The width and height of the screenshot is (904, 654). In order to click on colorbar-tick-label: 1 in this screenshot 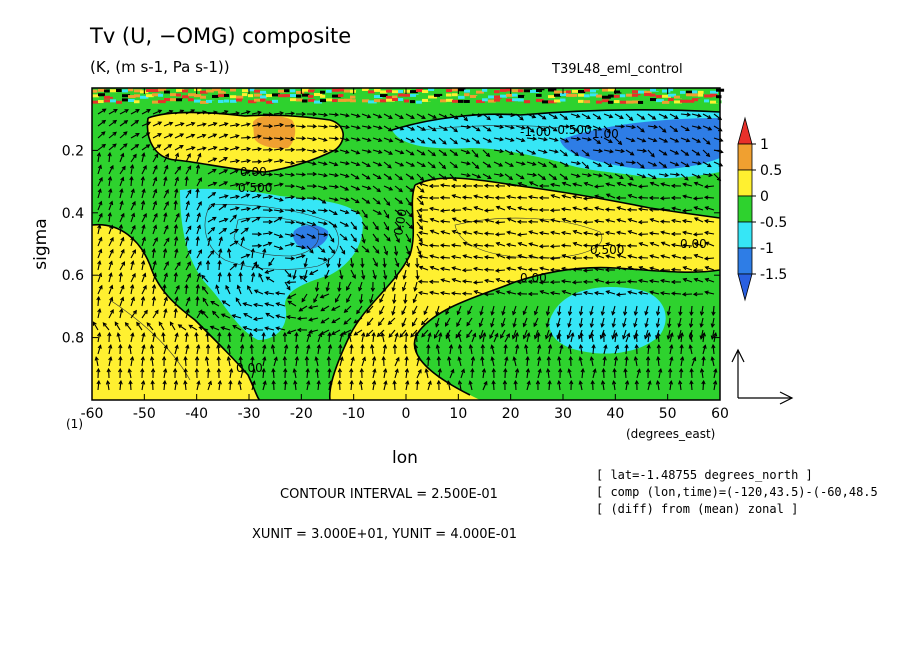, I will do `click(764, 145)`.